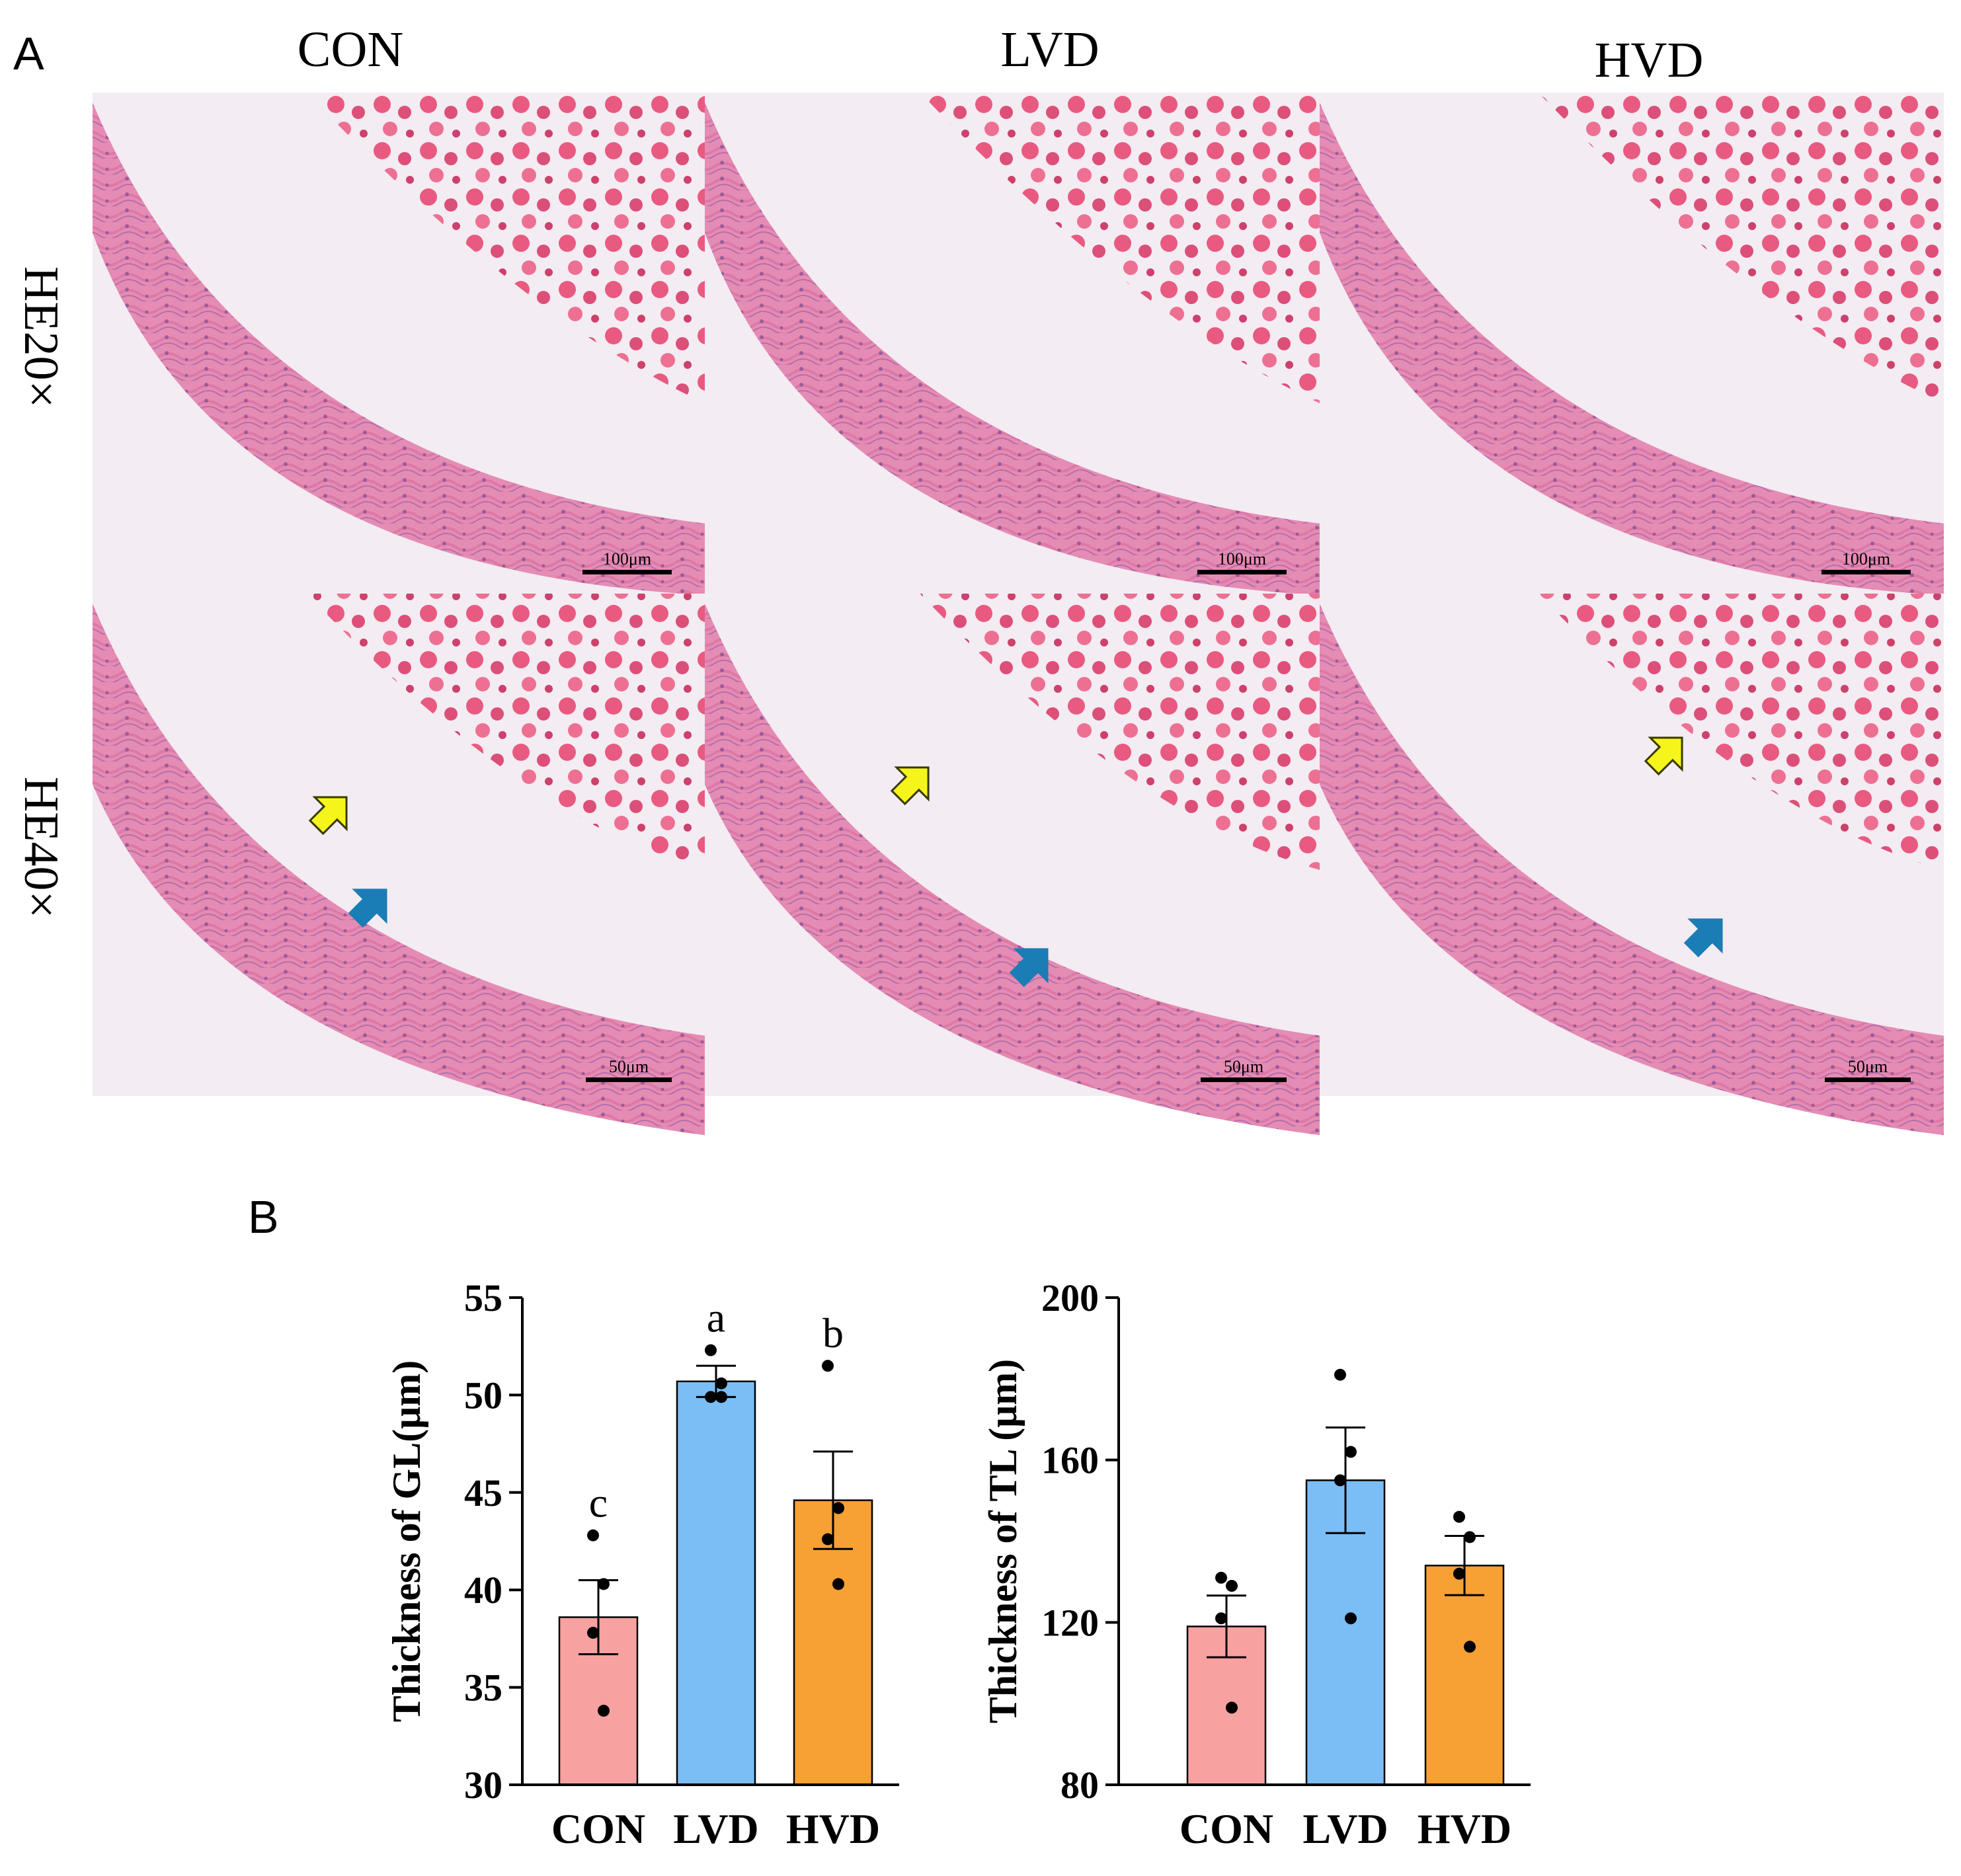 This screenshot has width=1961, height=1876. I want to click on micrograph-con-row1: 100μm, so click(399, 345).